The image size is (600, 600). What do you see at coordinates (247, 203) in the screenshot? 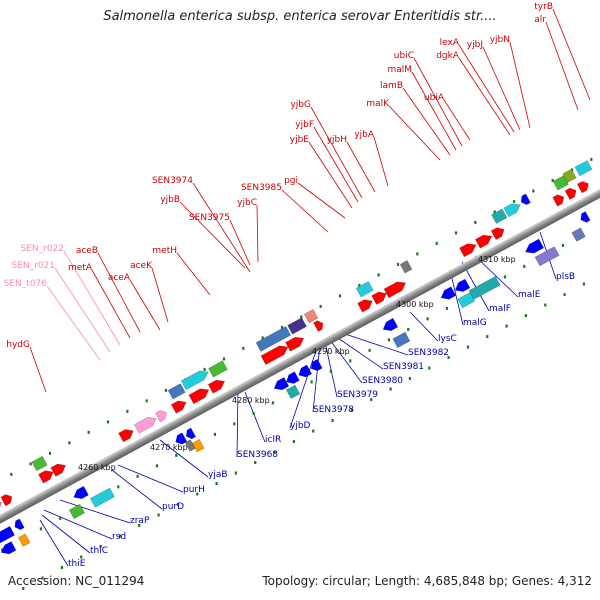
I see `gene-label: yjbC` at bounding box center [247, 203].